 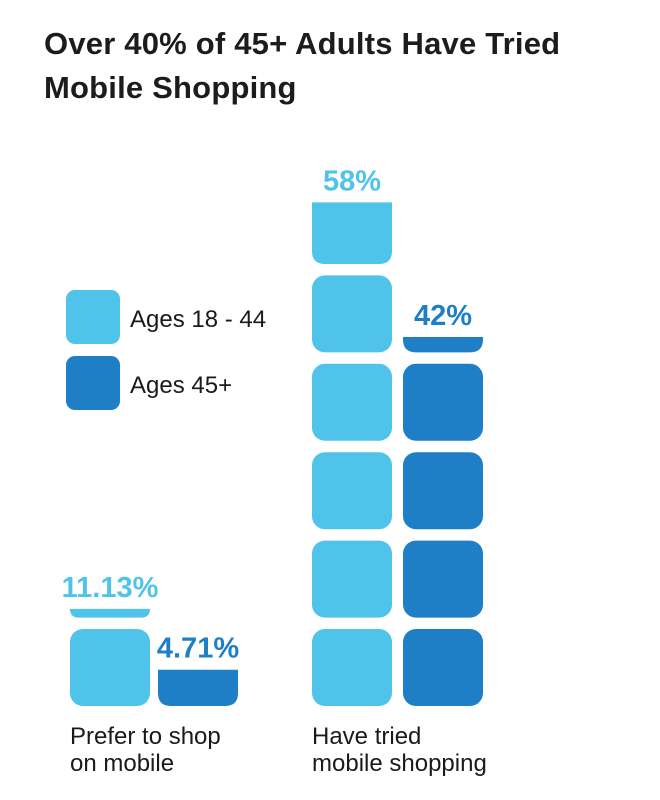 What do you see at coordinates (110, 588) in the screenshot?
I see `value-label-prefer-mobile-ages-18-44: 11.13%` at bounding box center [110, 588].